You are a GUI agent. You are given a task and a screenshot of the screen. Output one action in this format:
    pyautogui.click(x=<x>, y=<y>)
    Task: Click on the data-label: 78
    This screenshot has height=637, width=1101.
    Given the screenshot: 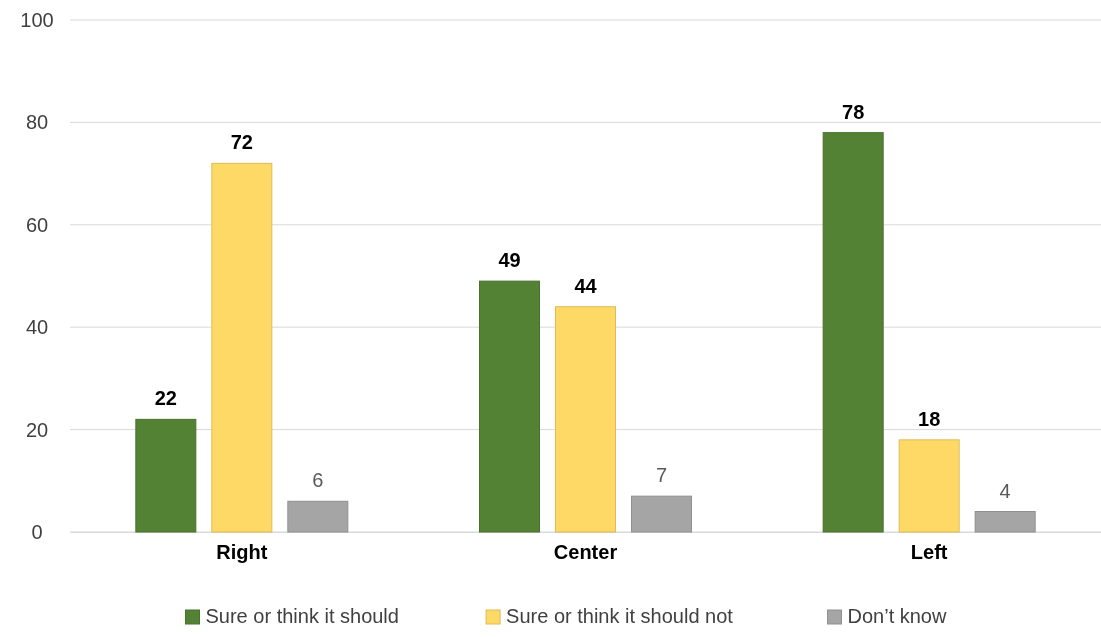 What is the action you would take?
    pyautogui.click(x=853, y=111)
    